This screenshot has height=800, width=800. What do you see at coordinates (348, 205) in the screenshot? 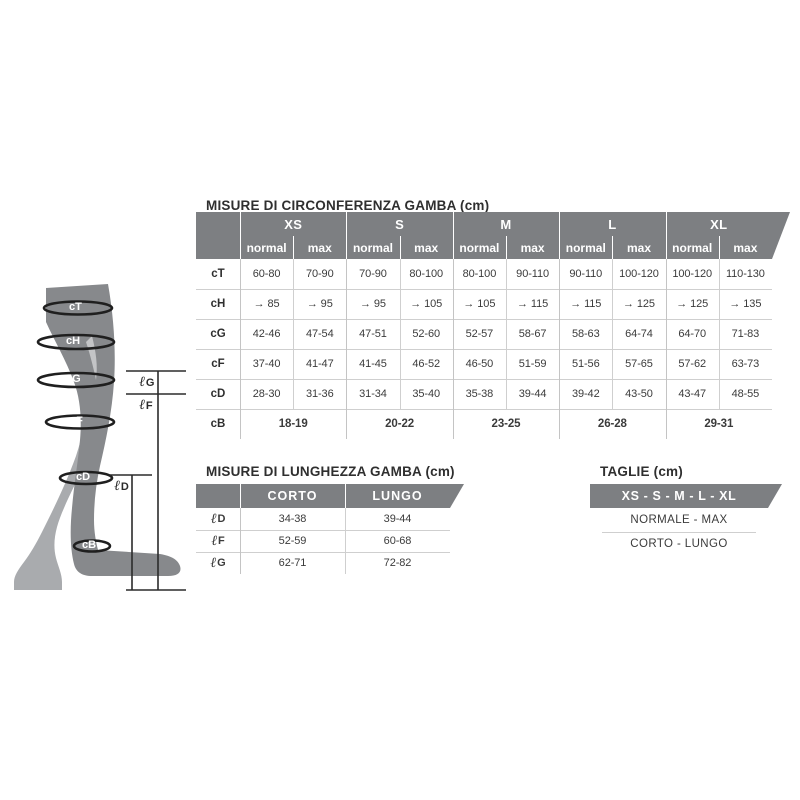
I see `circumference-table-title: MISURE DI CIRCONFERENZA GAMBA (cm)` at bounding box center [348, 205].